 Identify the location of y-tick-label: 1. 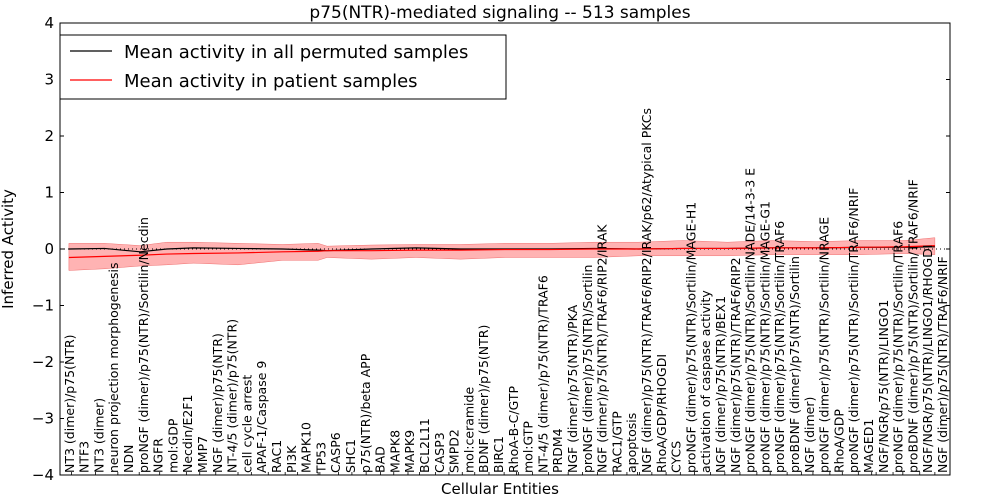
(49, 193).